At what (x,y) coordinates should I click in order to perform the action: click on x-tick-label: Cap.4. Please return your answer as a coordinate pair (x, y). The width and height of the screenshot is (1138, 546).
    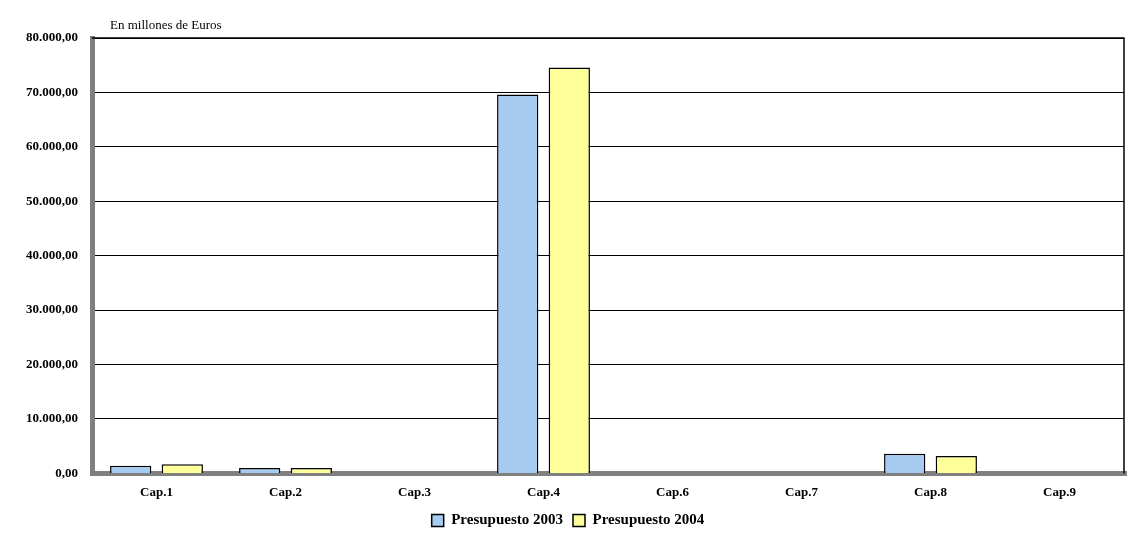
    Looking at the image, I should click on (544, 491).